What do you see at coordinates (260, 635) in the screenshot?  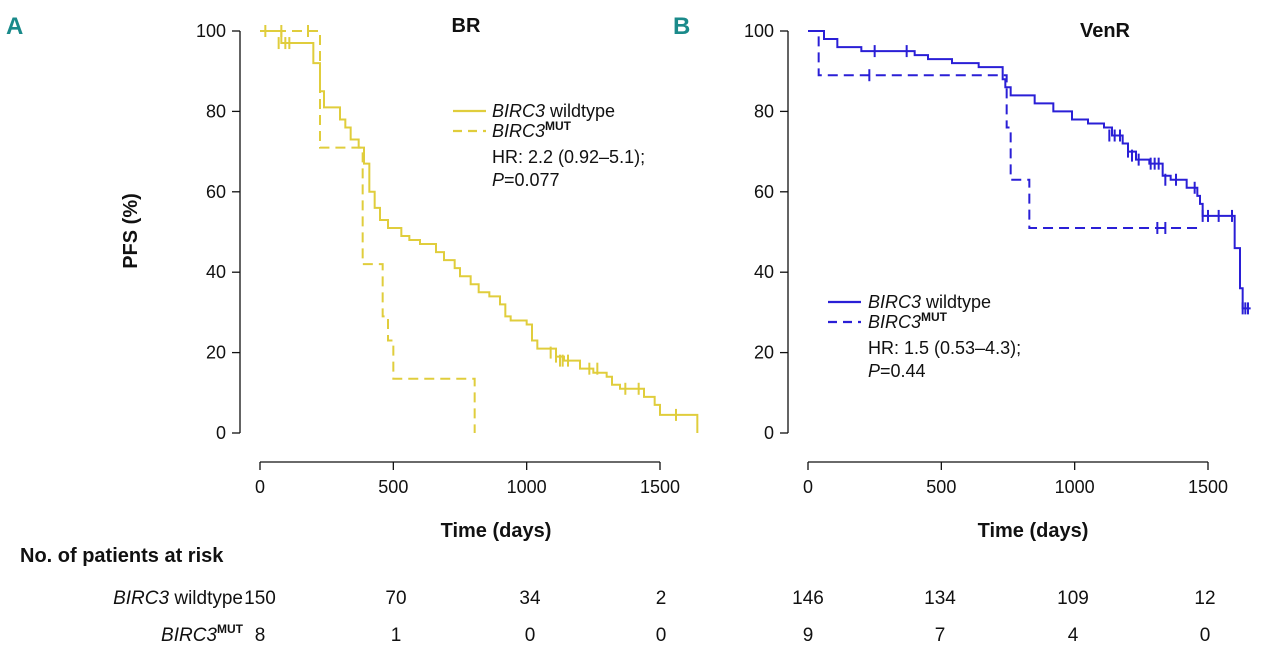 I see `risk-cell-a: 8` at bounding box center [260, 635].